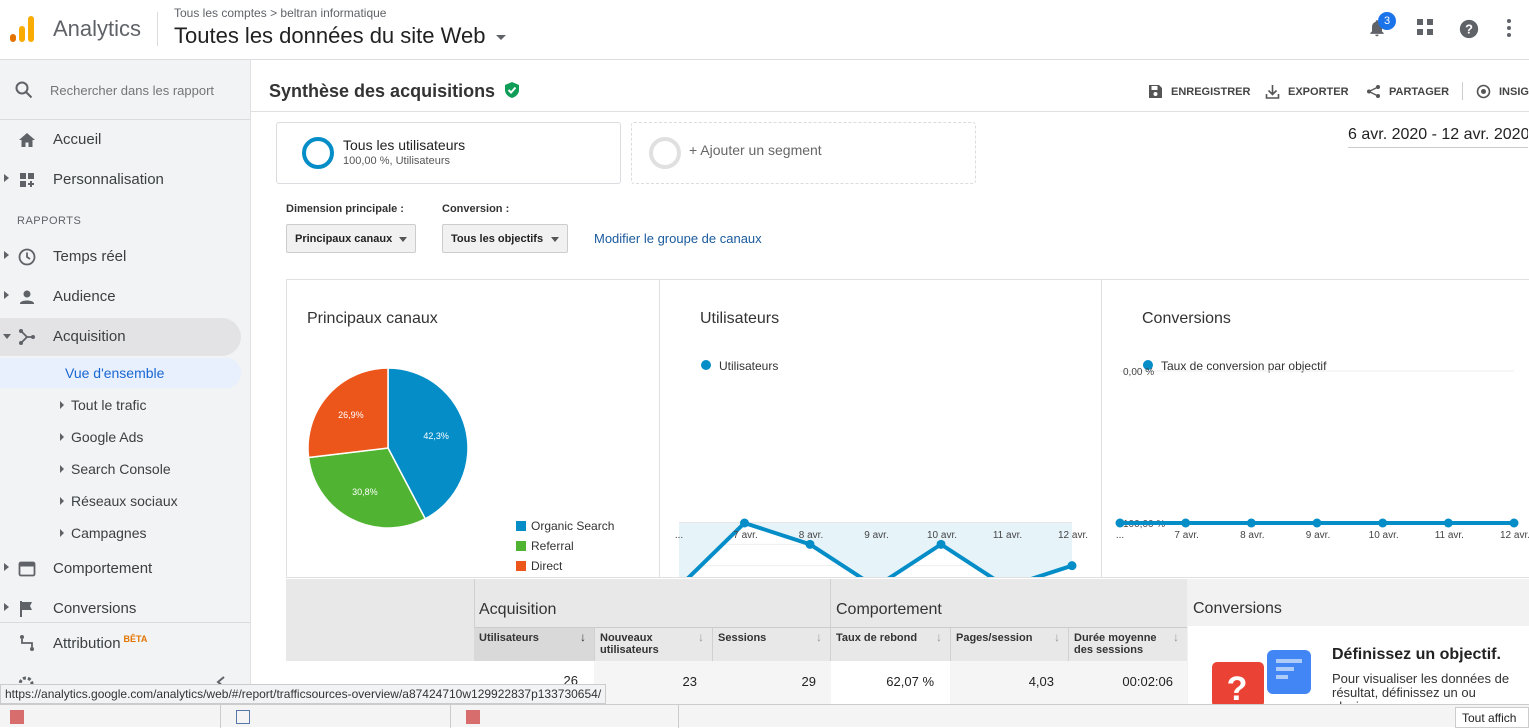 This screenshot has width=1529, height=728. I want to click on total-new-users: 23, so click(689, 681).